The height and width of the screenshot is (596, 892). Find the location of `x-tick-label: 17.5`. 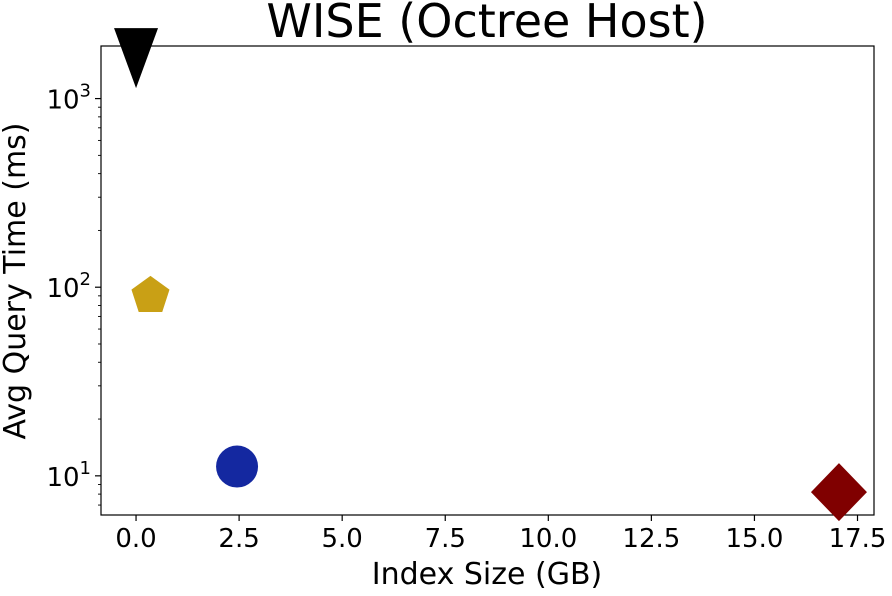

x-tick-label: 17.5 is located at coordinates (858, 539).